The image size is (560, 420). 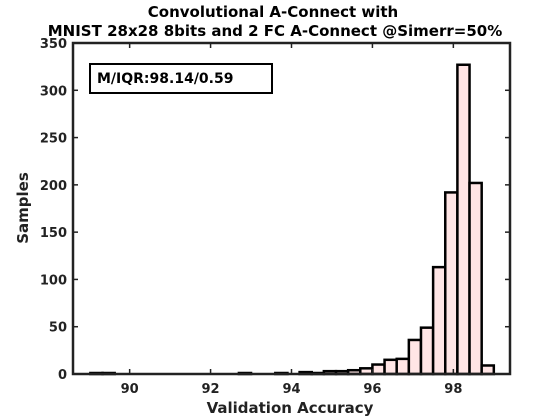 I want to click on y-tick-label-3: 150, so click(x=53, y=233).